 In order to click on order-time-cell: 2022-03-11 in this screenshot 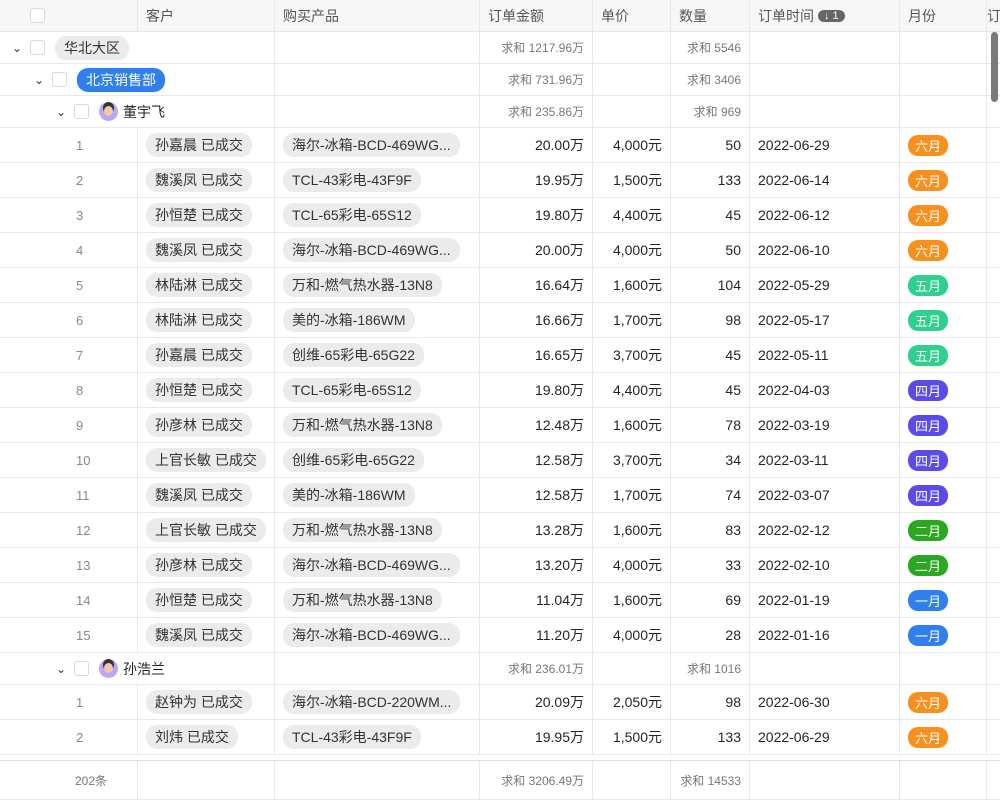, I will do `click(825, 460)`.